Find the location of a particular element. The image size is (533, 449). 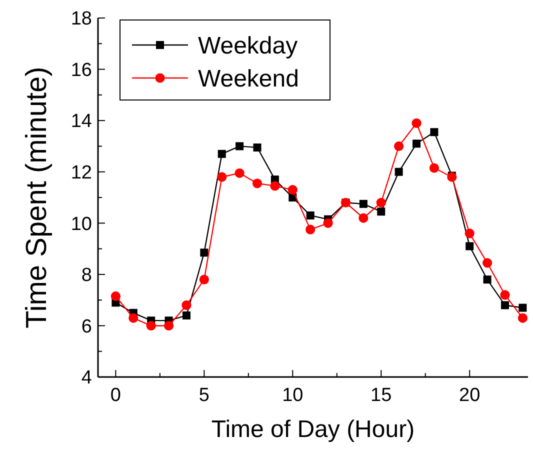

y-tick-label: 6 is located at coordinates (86, 327).